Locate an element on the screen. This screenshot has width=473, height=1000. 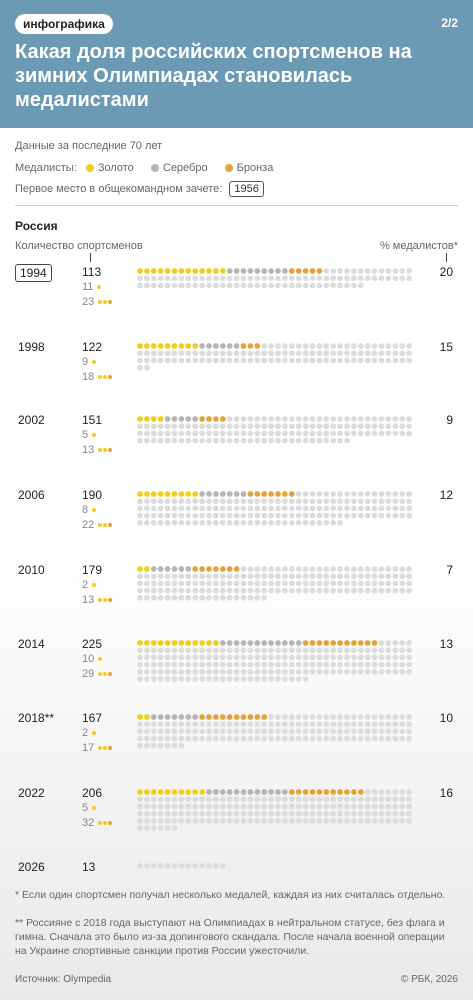
year-label: 1998 is located at coordinates (31, 347).